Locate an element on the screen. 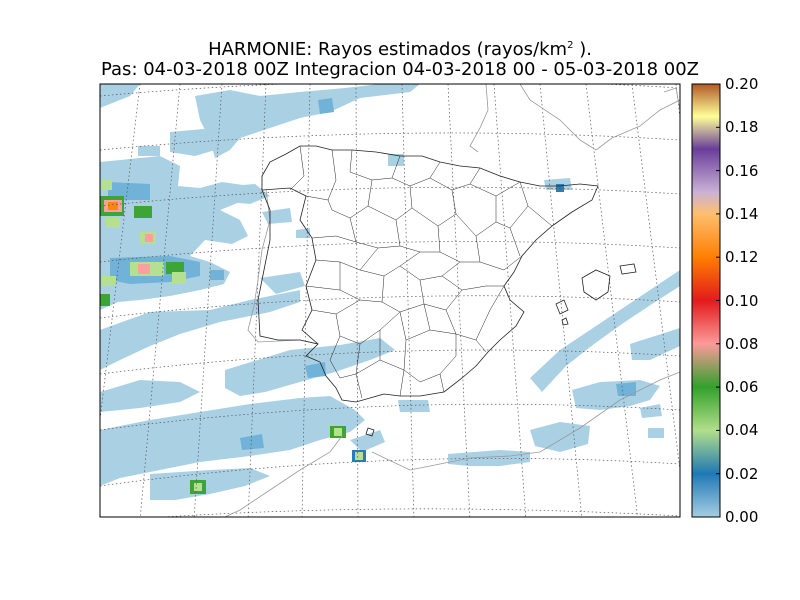  field-area-morocco-coast is located at coordinates (210, 484).